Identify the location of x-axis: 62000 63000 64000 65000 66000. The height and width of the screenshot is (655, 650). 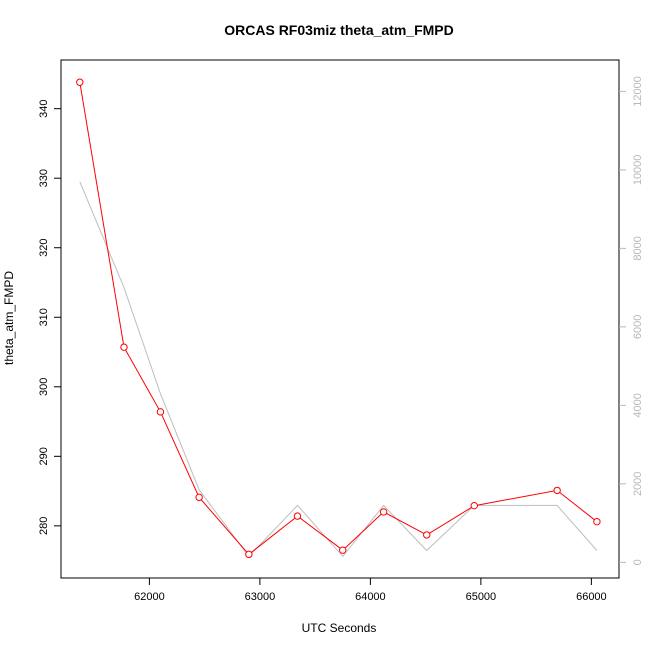
(370, 590).